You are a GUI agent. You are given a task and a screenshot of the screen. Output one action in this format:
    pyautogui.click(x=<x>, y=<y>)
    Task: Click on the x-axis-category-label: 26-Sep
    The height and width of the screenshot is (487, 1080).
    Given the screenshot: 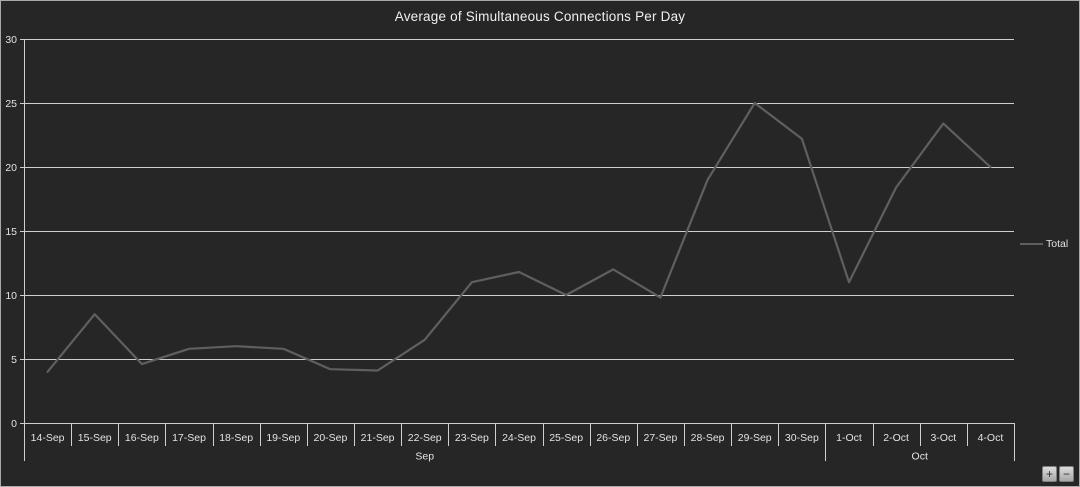 What is the action you would take?
    pyautogui.click(x=613, y=438)
    